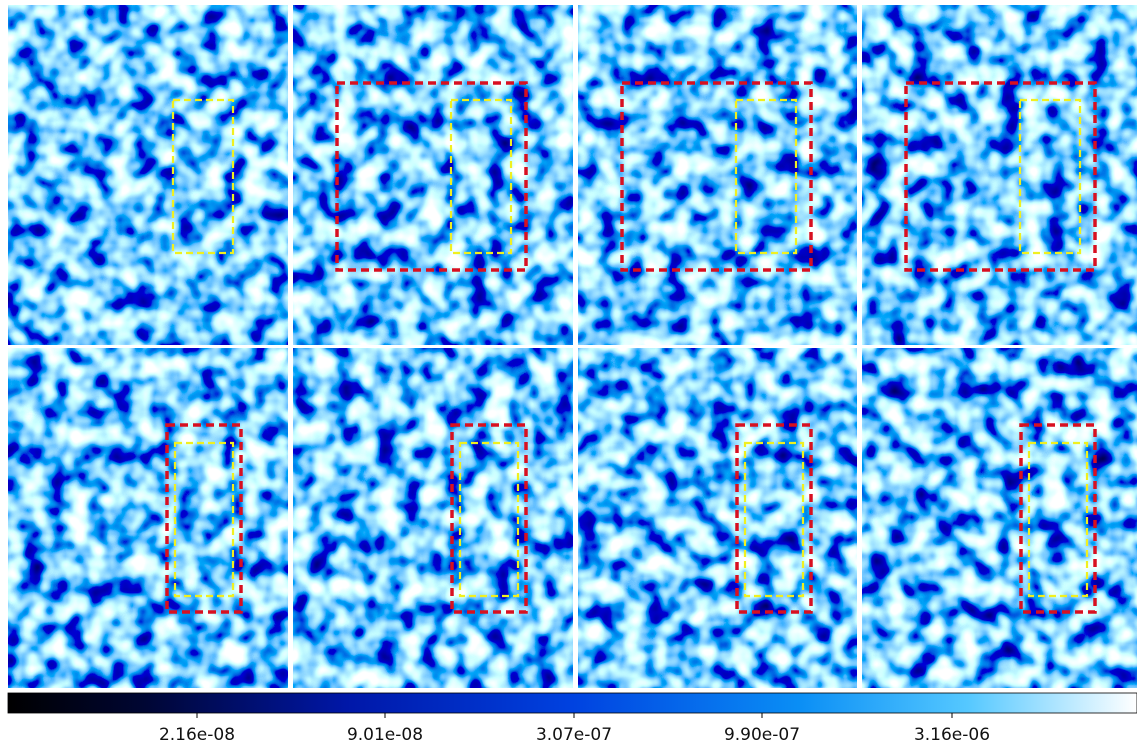 The width and height of the screenshot is (1137, 745). I want to click on tick-label: 3.07e-07, so click(574, 735).